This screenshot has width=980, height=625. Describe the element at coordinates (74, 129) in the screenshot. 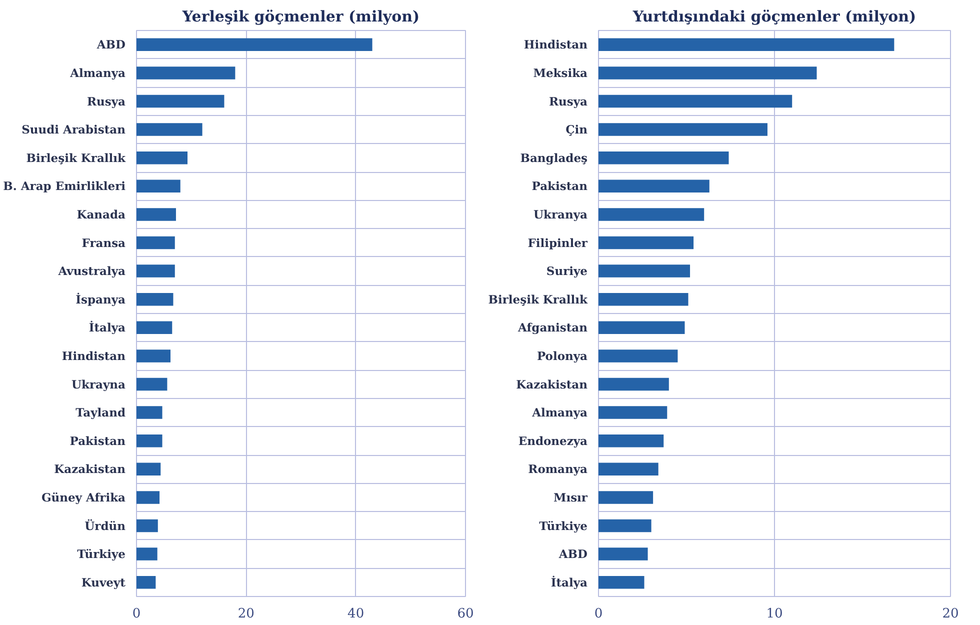

I see `y-tick-label: Suudi Arabistan` at that location.